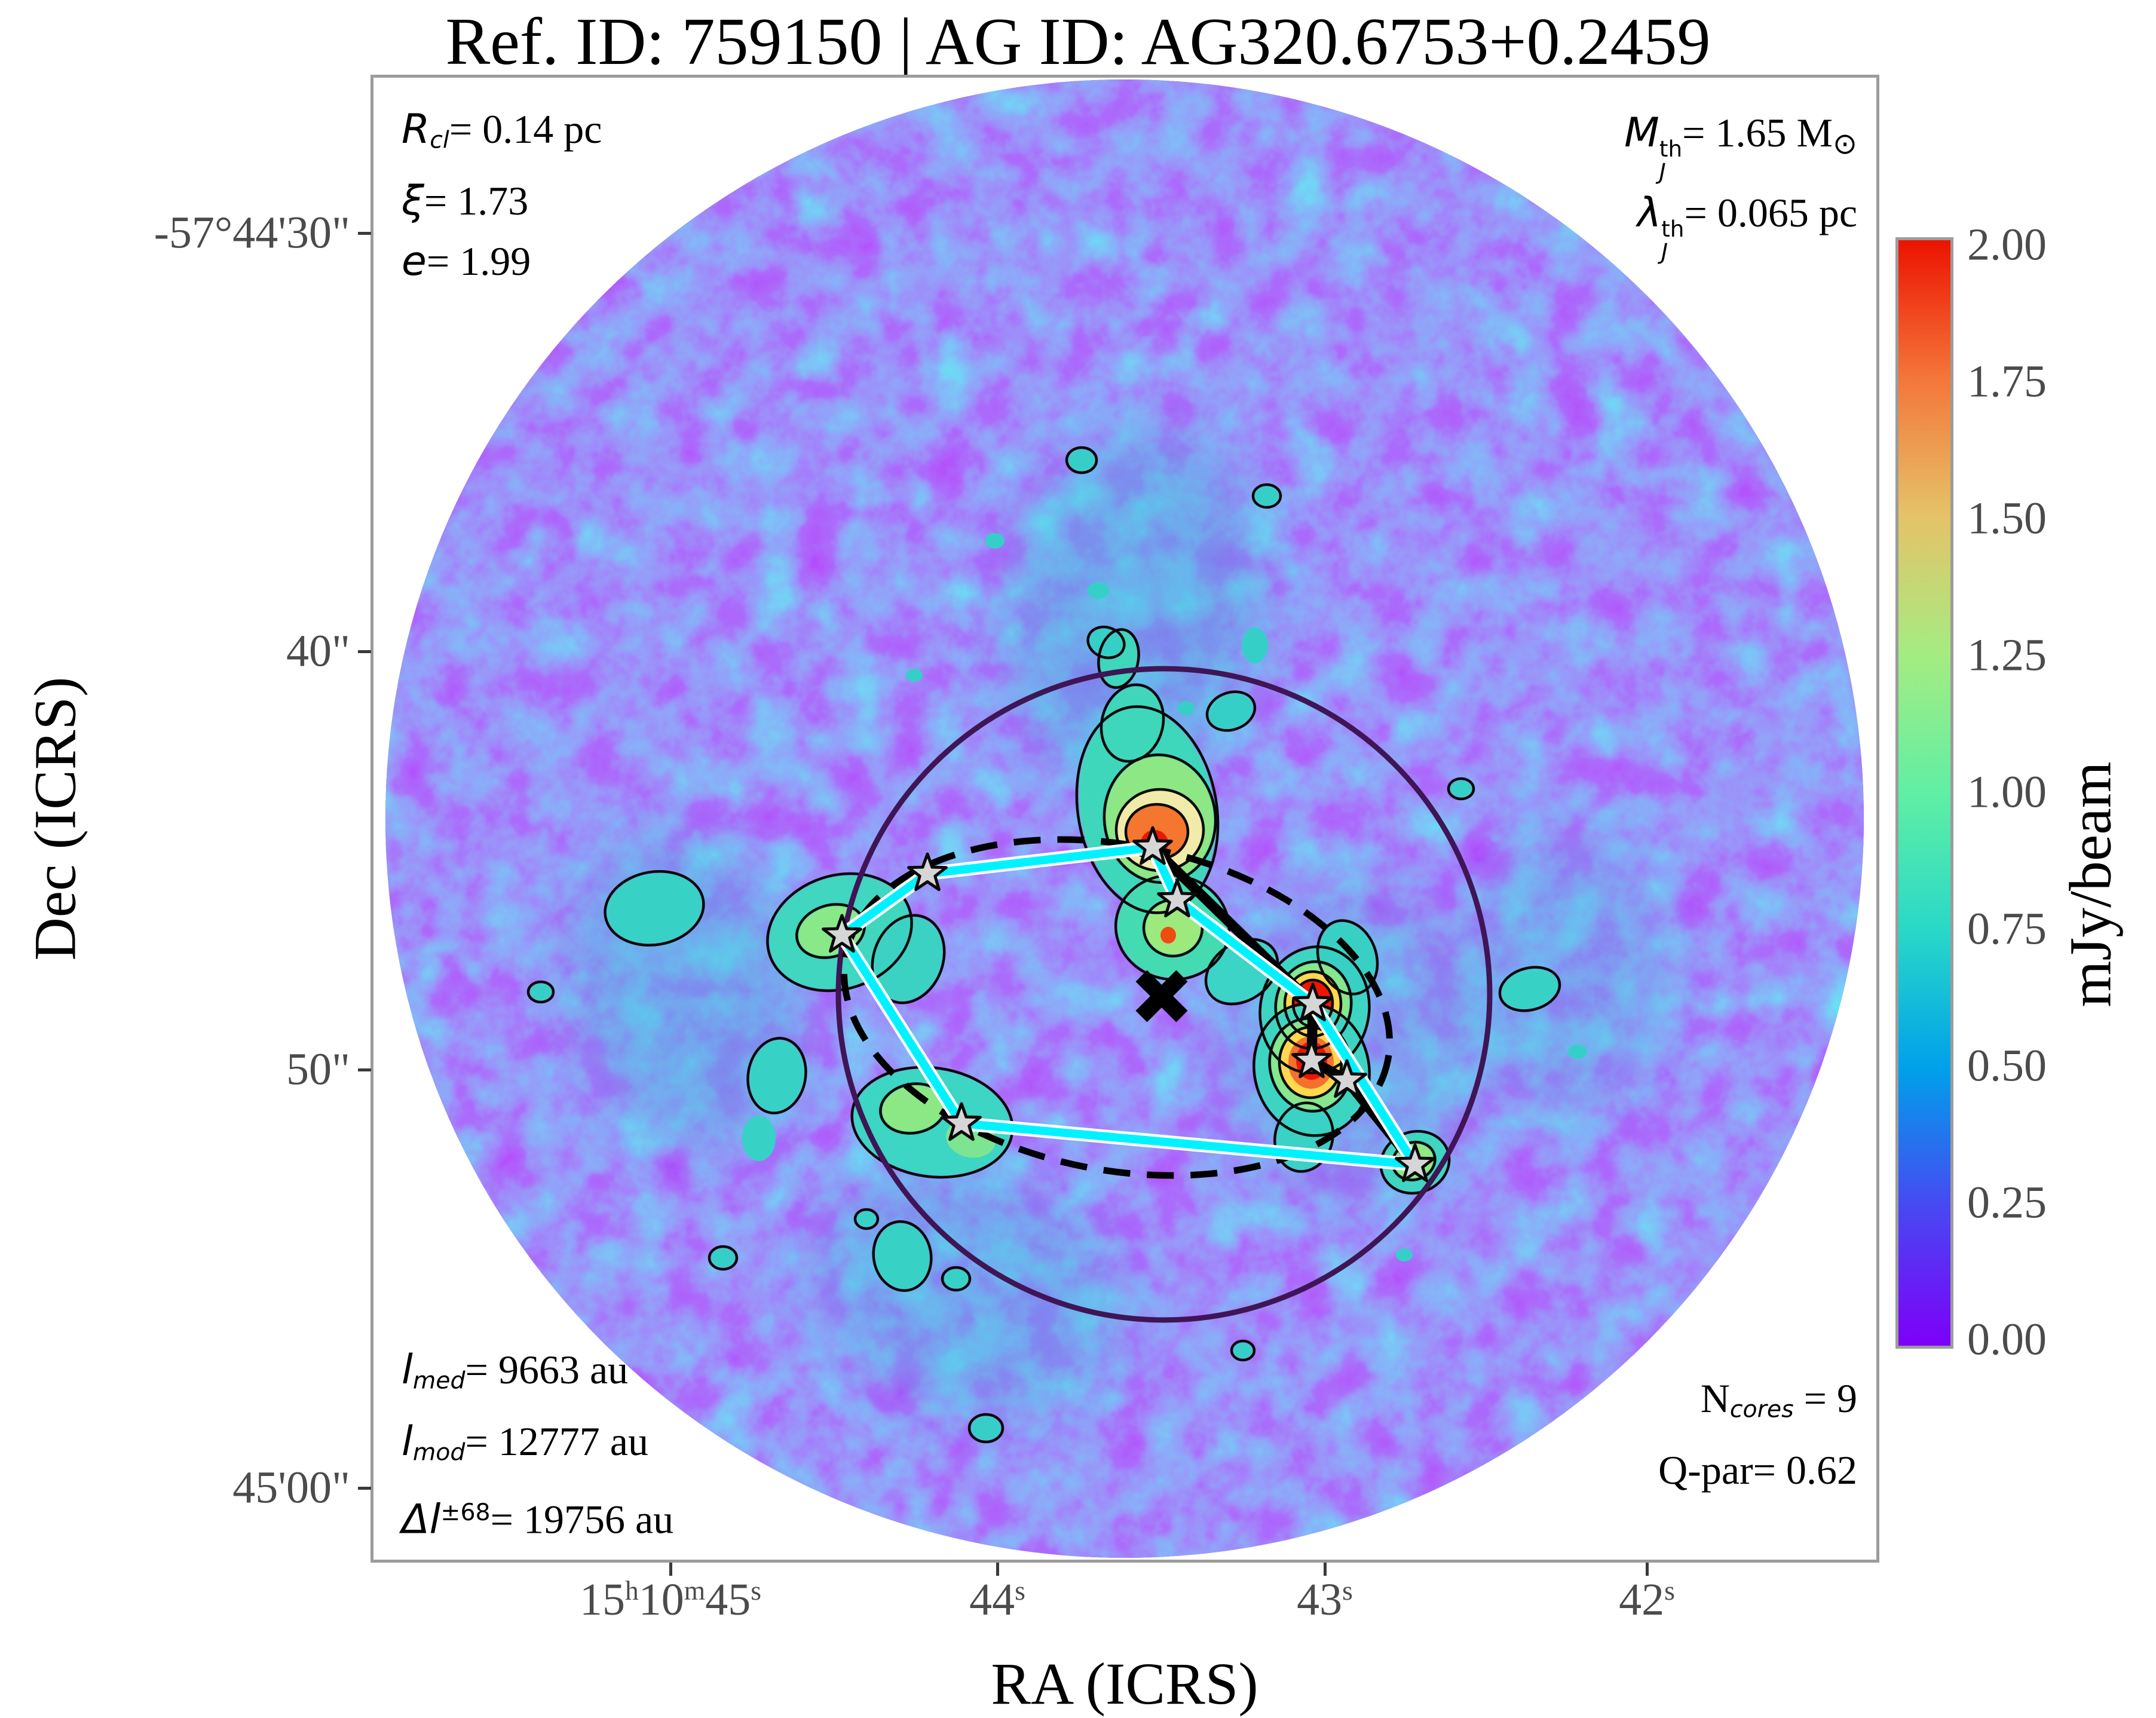  I want to click on clump-center-cross, so click(1161, 996).